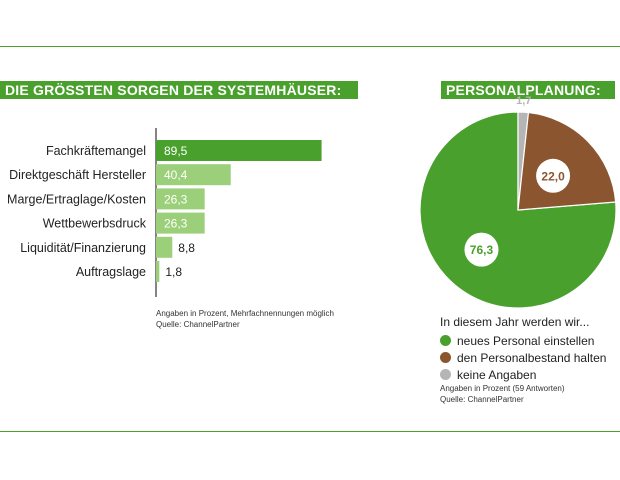 This screenshot has width=620, height=480. Describe the element at coordinates (179, 90) in the screenshot. I see `bar-chart-title: DIE GRÖSSTEN SORGEN DER SYSTEMHÄUSER:` at that location.